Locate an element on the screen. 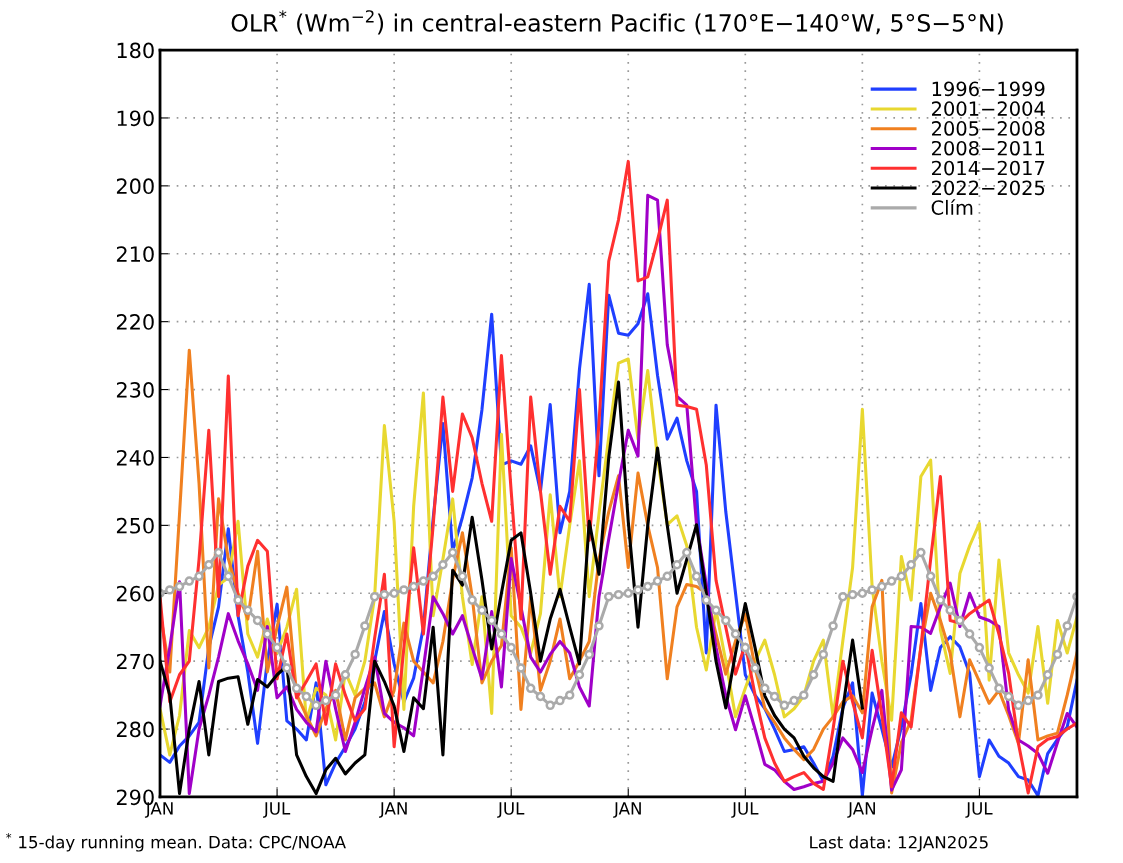  text: $^{*}$ 15-day running mean. Data: CPC/NOAA is located at coordinates (176, 842).